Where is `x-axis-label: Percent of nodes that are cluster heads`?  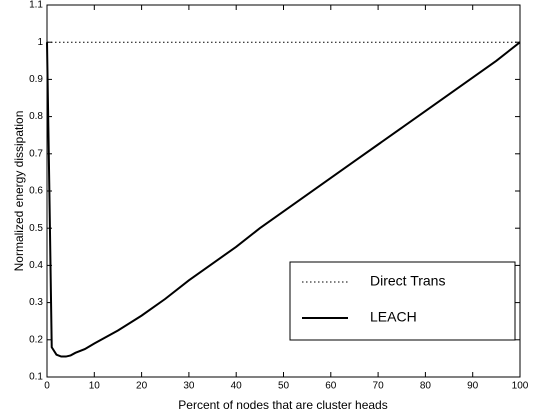
x-axis-label: Percent of nodes that are cluster heads is located at coordinates (282, 405).